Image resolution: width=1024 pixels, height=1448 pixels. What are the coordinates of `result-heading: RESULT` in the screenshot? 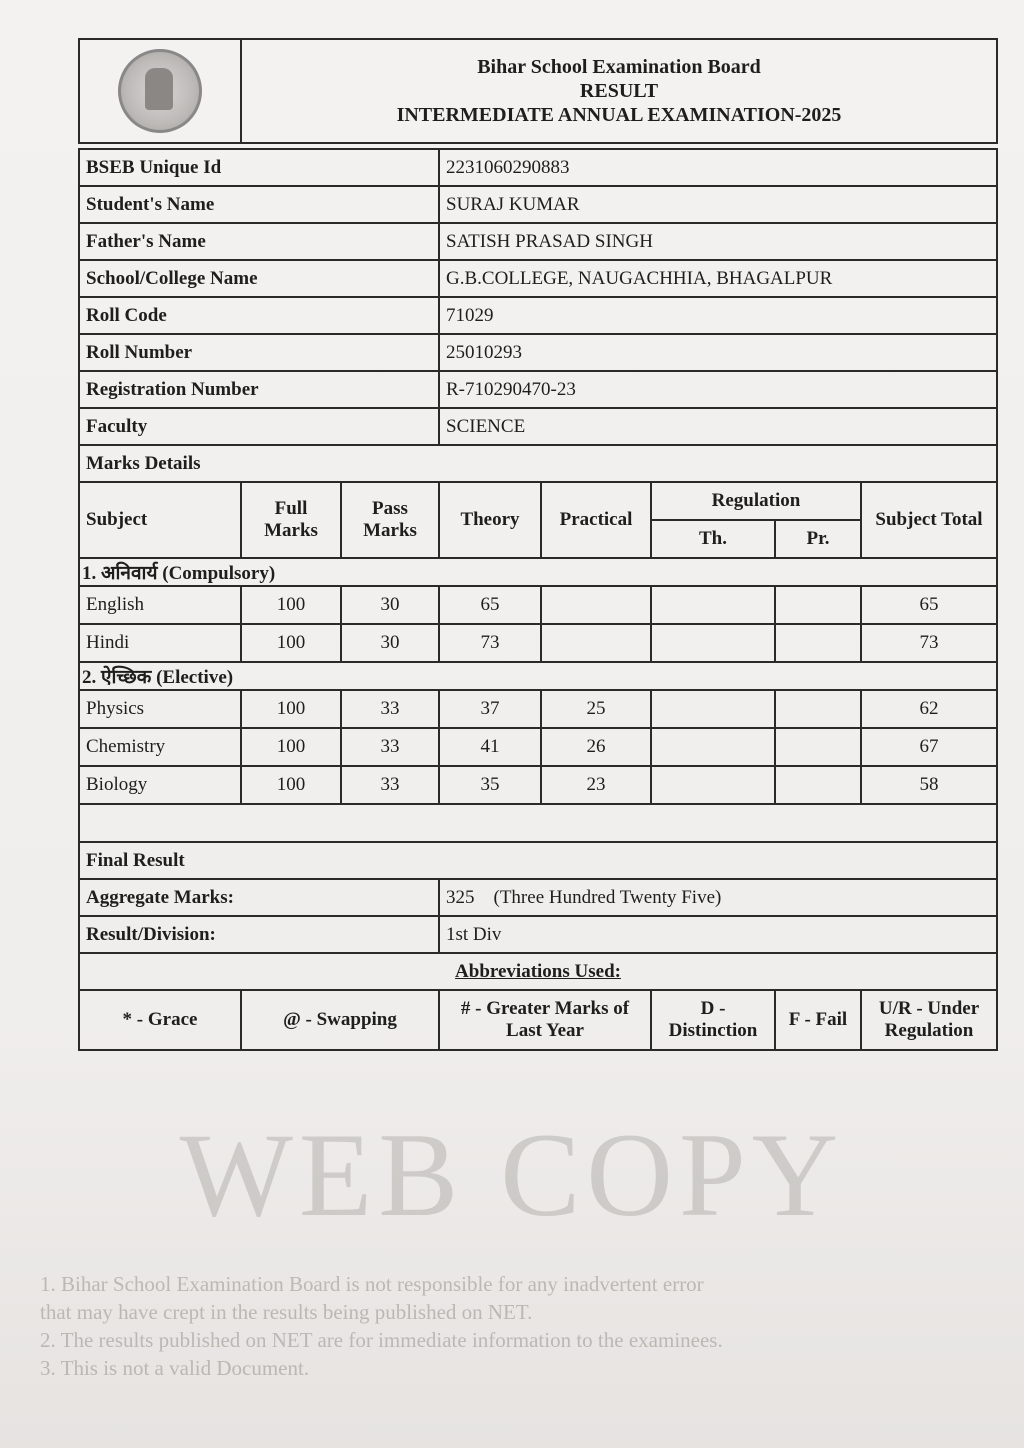 It's located at (619, 91).